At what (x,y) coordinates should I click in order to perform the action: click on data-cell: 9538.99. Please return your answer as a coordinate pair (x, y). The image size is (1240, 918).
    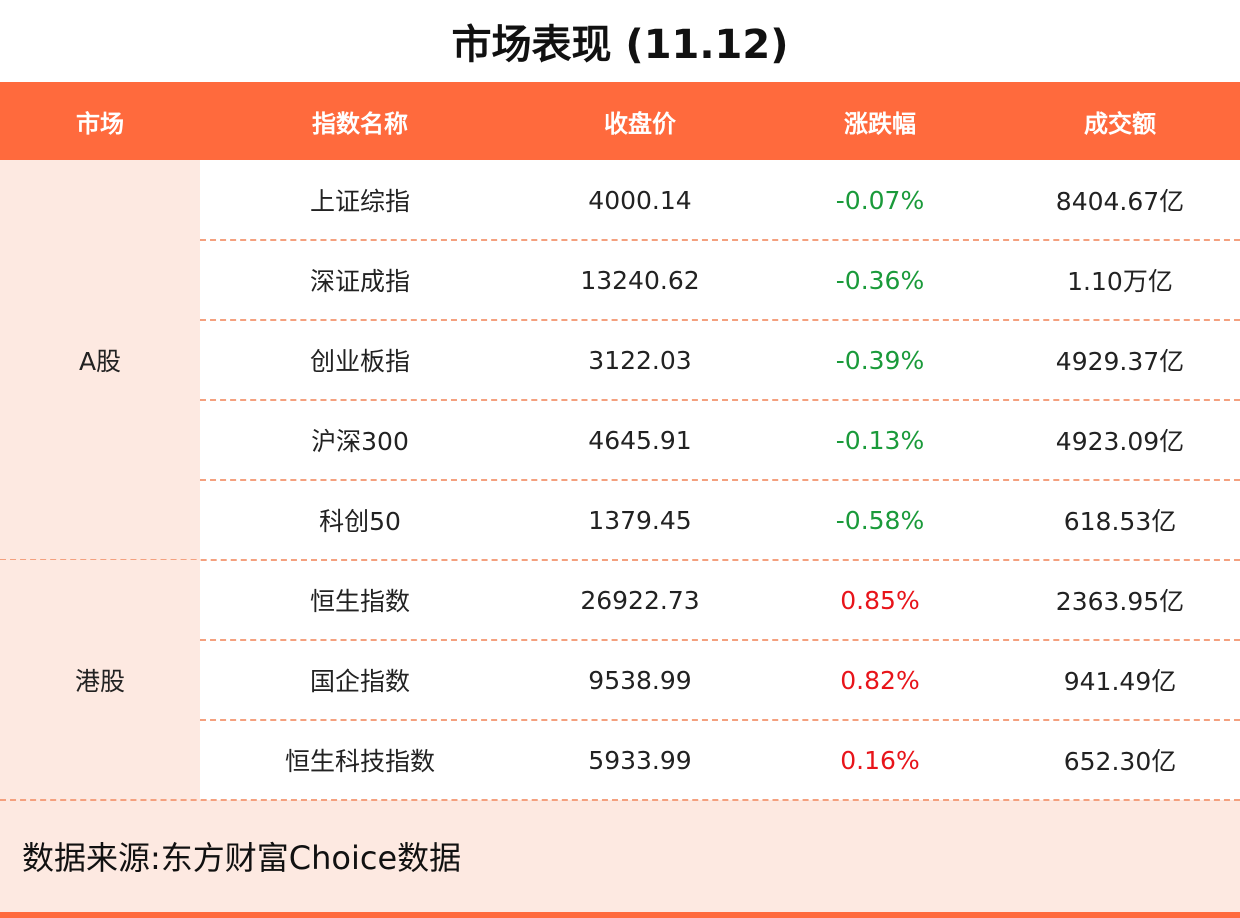
    Looking at the image, I should click on (640, 680).